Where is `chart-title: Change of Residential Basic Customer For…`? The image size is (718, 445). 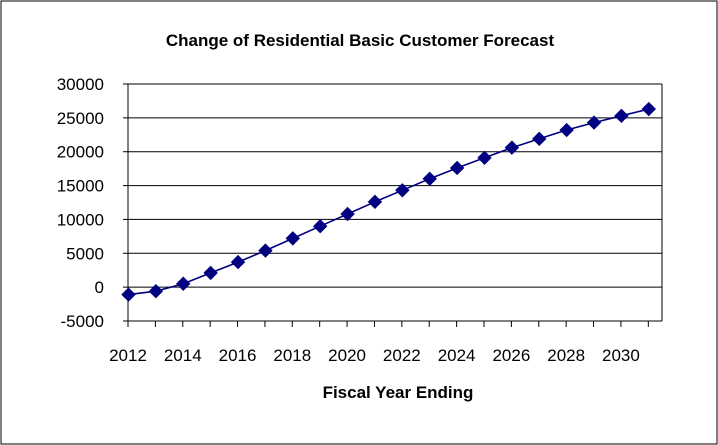 chart-title: Change of Residential Basic Customer For… is located at coordinates (360, 40).